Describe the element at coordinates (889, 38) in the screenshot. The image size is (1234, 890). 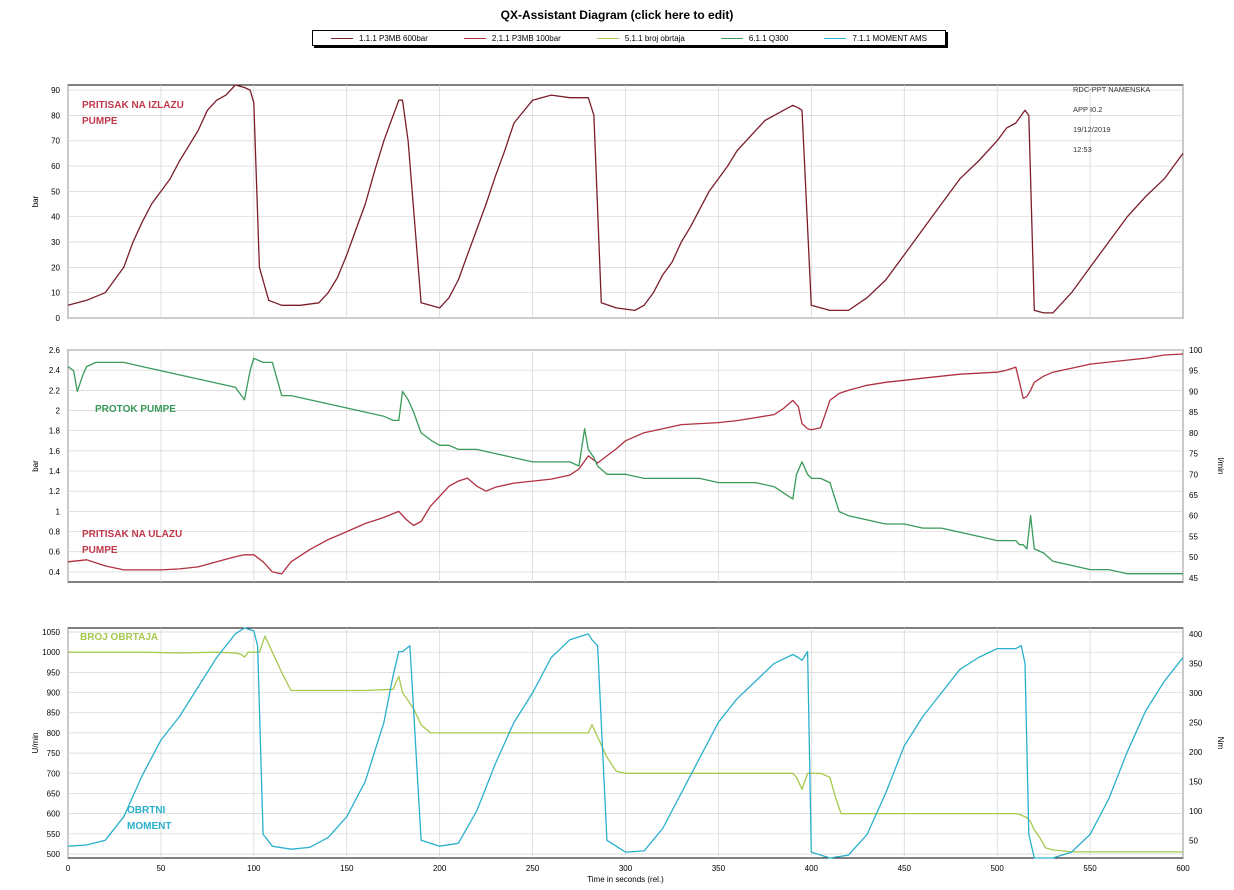
I see `legend-label: 7.1.1 MOMENT AMS` at that location.